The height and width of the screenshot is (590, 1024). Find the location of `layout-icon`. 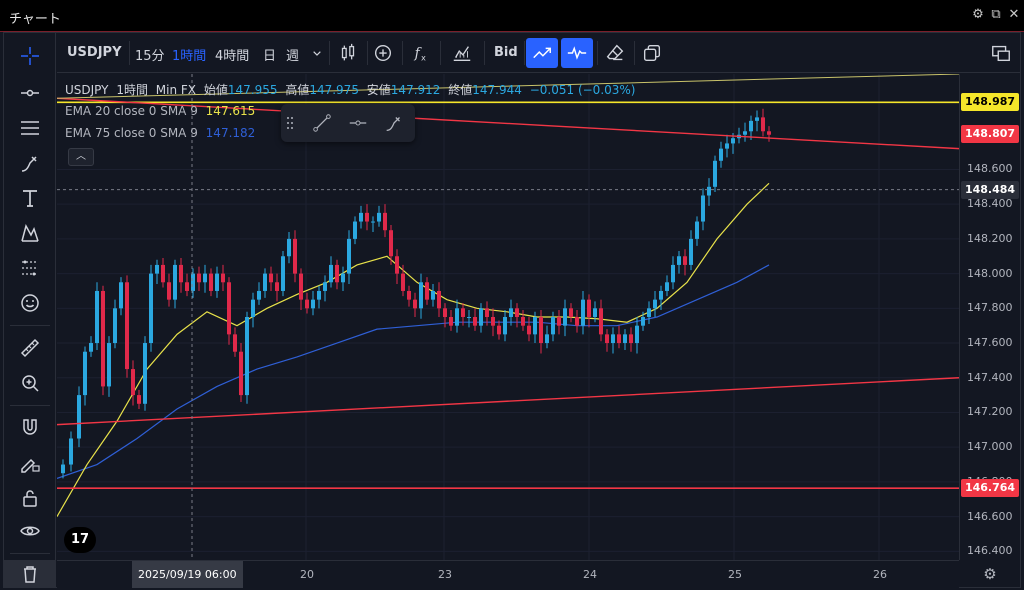

layout-icon is located at coordinates (1001, 53).